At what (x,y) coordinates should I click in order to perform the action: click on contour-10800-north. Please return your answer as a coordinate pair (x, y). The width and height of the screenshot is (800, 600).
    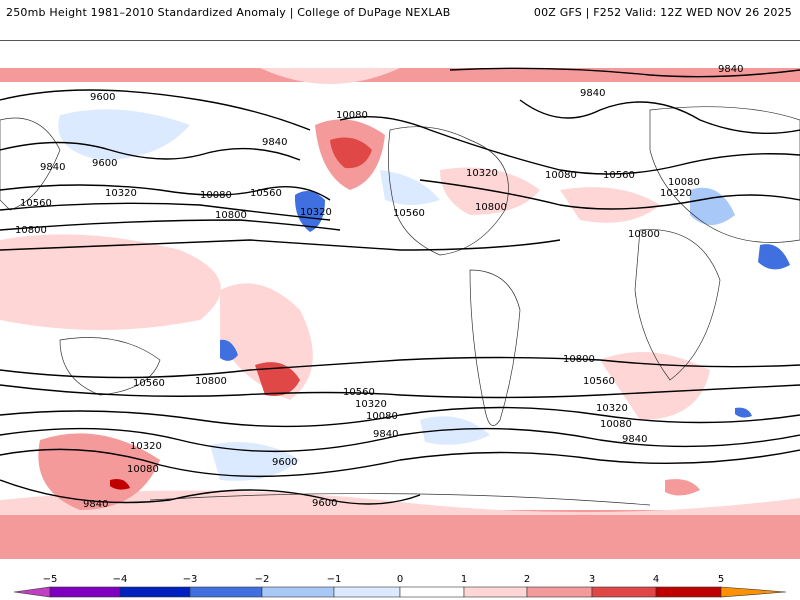
    Looking at the image, I should click on (280, 245).